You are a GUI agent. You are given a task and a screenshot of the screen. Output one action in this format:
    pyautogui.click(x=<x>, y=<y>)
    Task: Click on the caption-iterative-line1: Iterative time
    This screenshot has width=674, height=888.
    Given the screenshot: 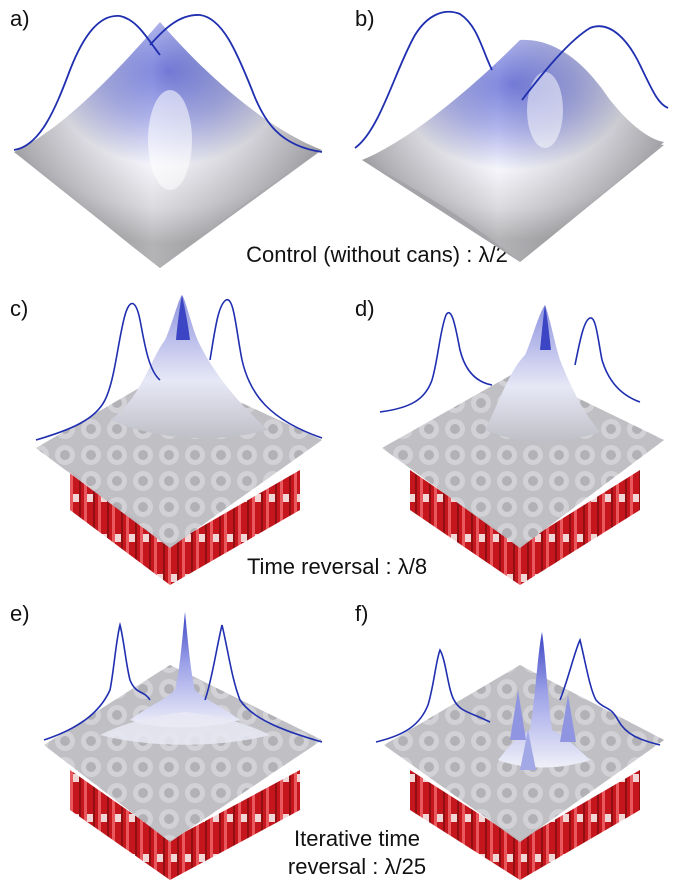 What is the action you would take?
    pyautogui.click(x=357, y=838)
    